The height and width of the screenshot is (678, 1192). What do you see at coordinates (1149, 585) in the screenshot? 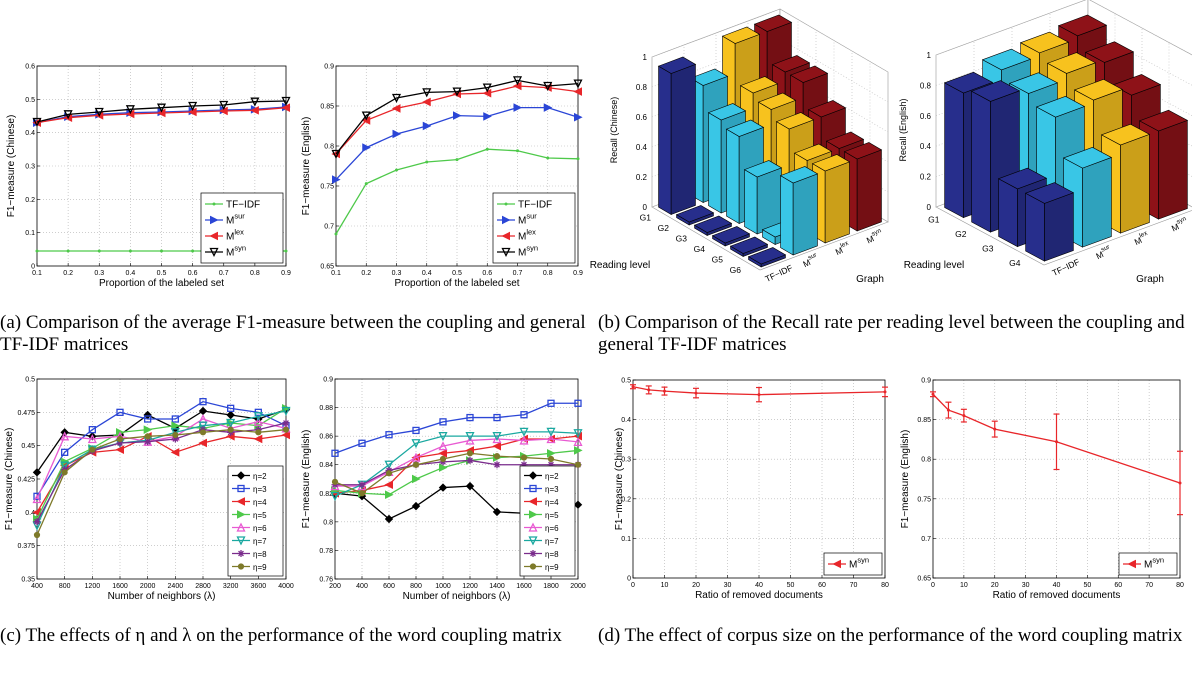
I see `x-tick-label: 70` at bounding box center [1149, 585].